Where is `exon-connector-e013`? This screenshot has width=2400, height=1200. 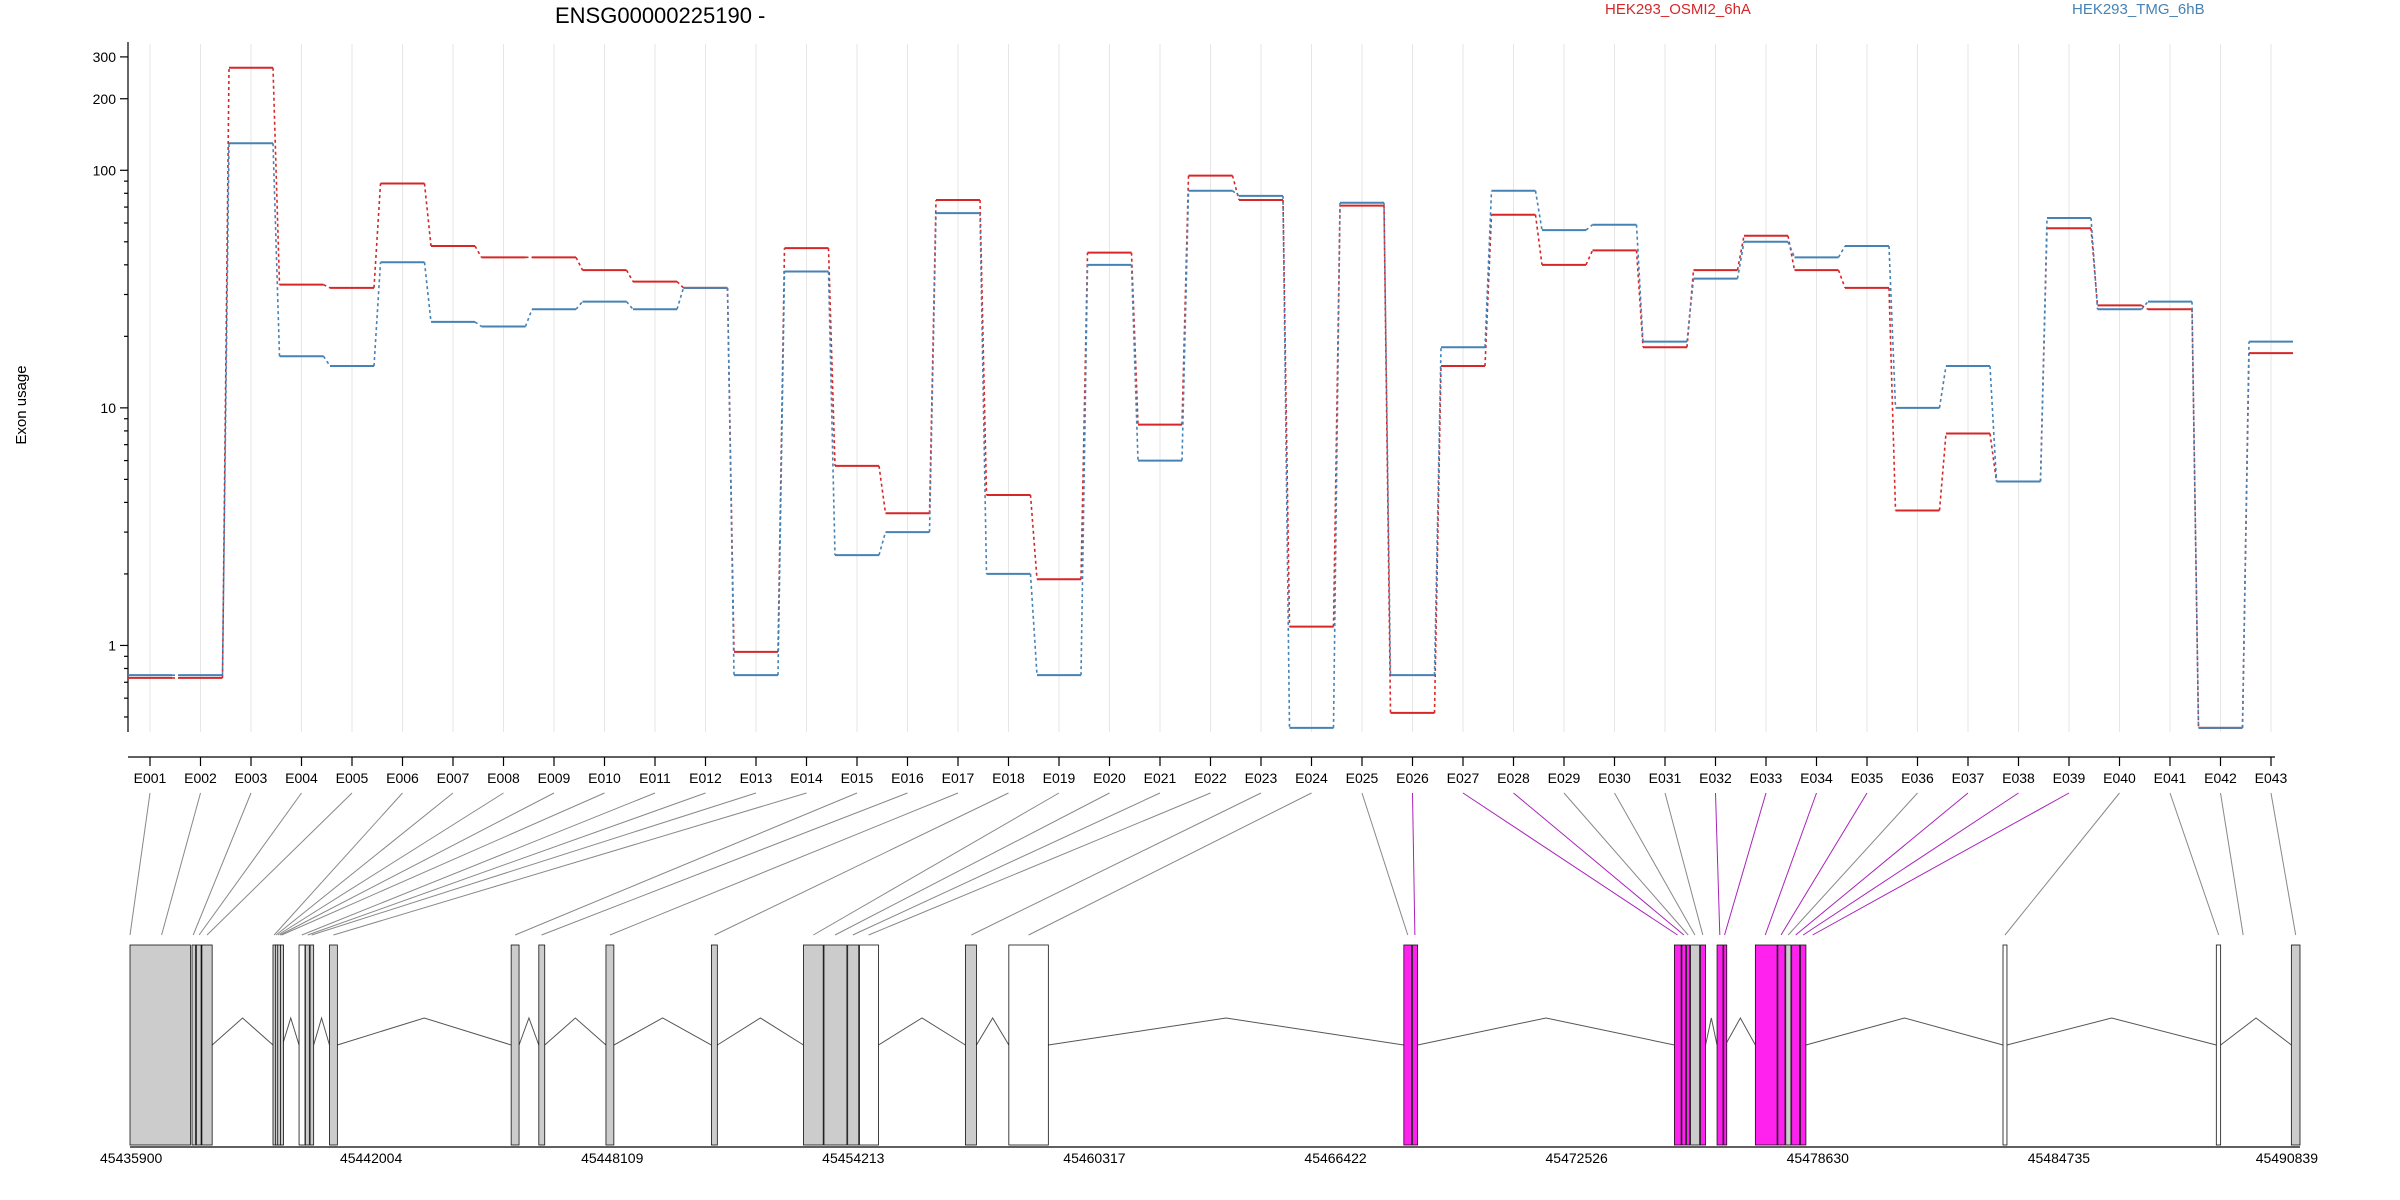 exon-connector-e013 is located at coordinates (534, 864).